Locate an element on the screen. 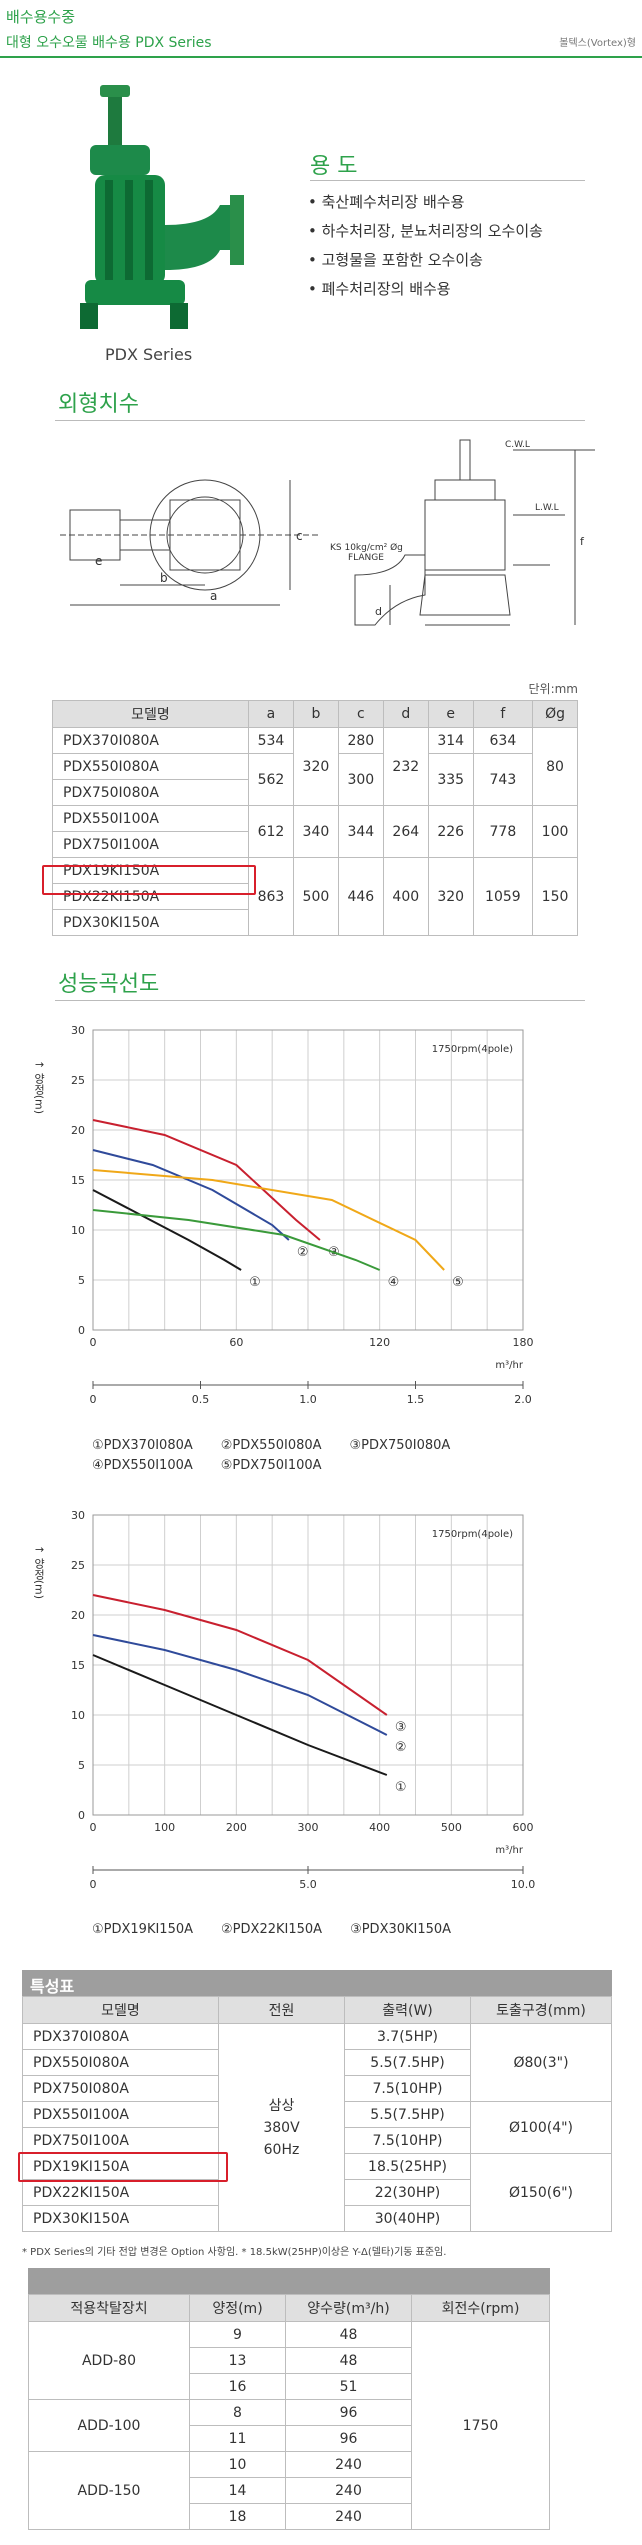 The image size is (642, 2545). table-row: PDX19KI150A 18.5(25HP) Ø150(6") is located at coordinates (317, 2192).